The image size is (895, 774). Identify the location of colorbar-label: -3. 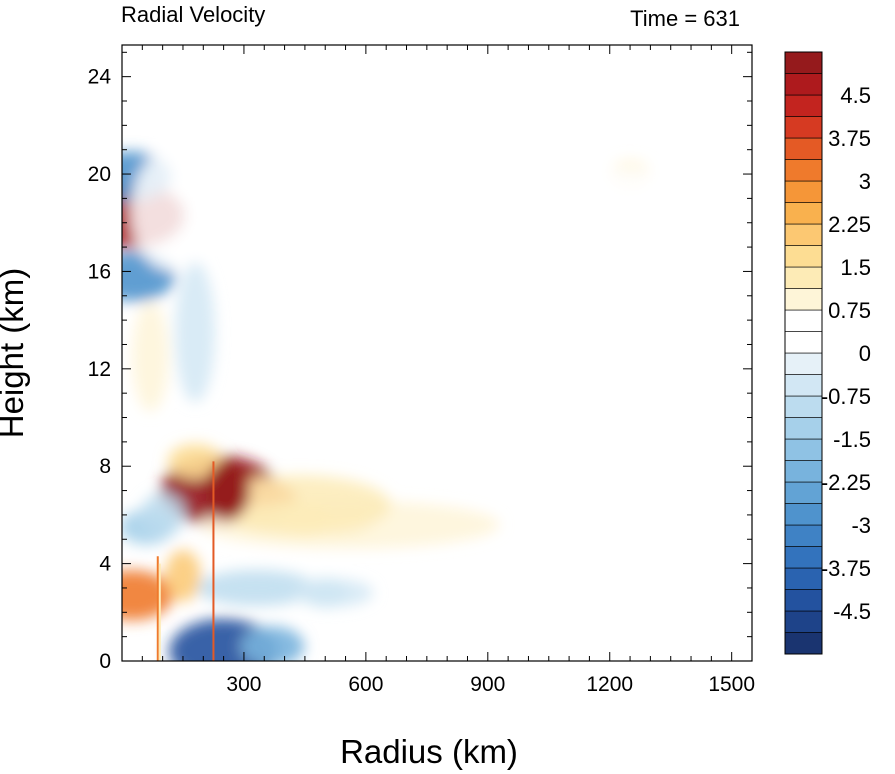
(861, 525).